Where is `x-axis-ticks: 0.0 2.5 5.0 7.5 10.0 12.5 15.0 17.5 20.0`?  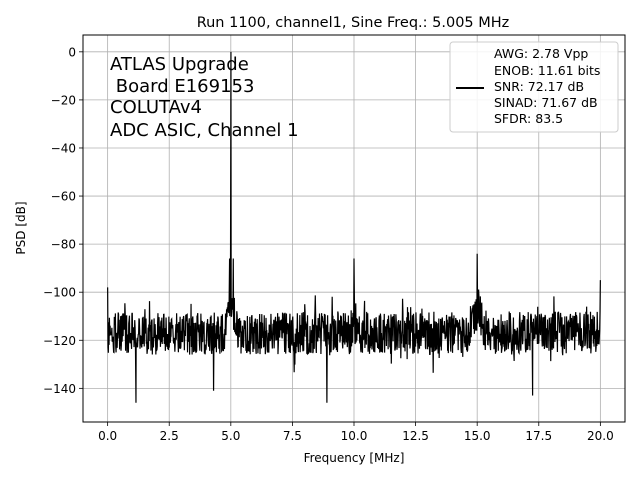 x-axis-ticks: 0.0 2.5 5.0 7.5 10.0 12.5 15.0 17.5 20.0 is located at coordinates (356, 432).